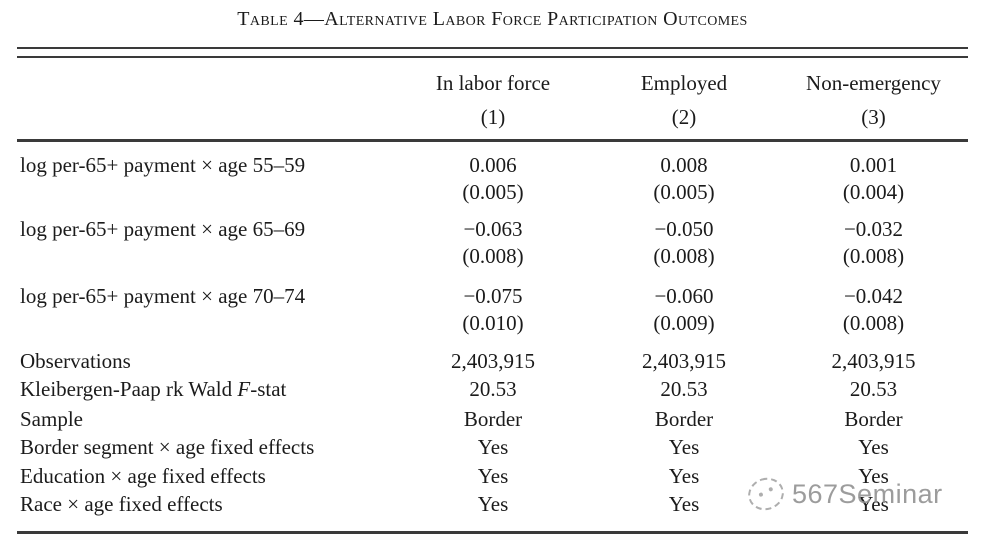  Describe the element at coordinates (163, 296) in the screenshot. I see `row-label: log per-65+ payment × age 70–74` at that location.